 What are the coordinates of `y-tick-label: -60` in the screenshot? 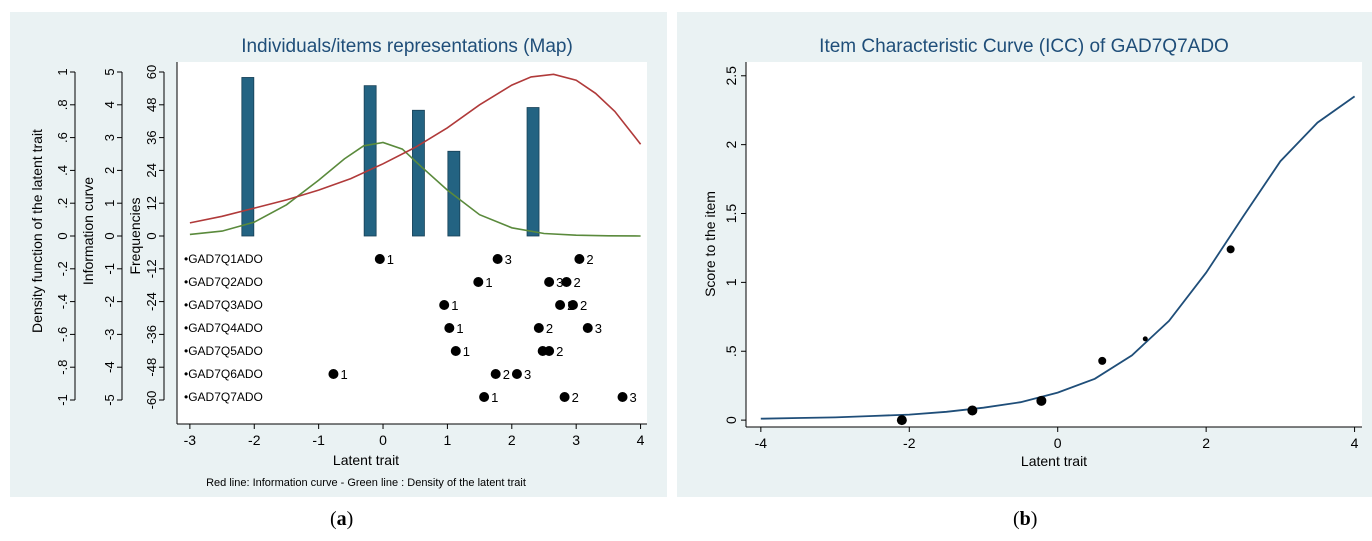 It's located at (151, 400).